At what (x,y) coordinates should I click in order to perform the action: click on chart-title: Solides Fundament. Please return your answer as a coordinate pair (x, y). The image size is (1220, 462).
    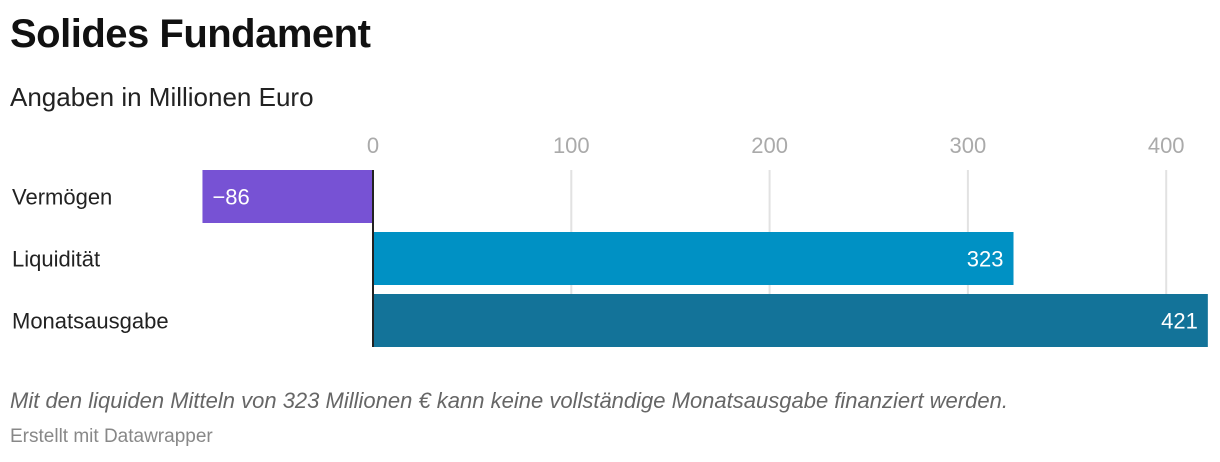
    Looking at the image, I should click on (190, 34).